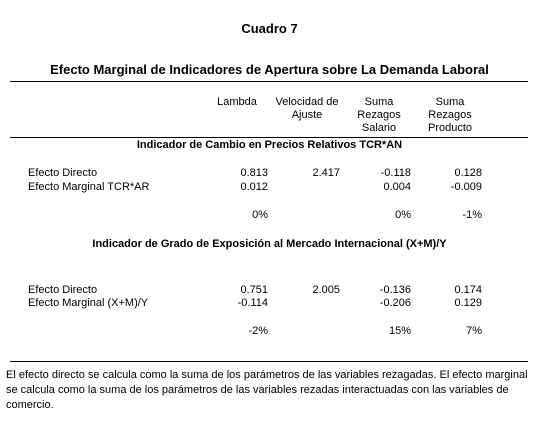 The height and width of the screenshot is (426, 539). I want to click on cell-lambda: 0.012, so click(254, 187).